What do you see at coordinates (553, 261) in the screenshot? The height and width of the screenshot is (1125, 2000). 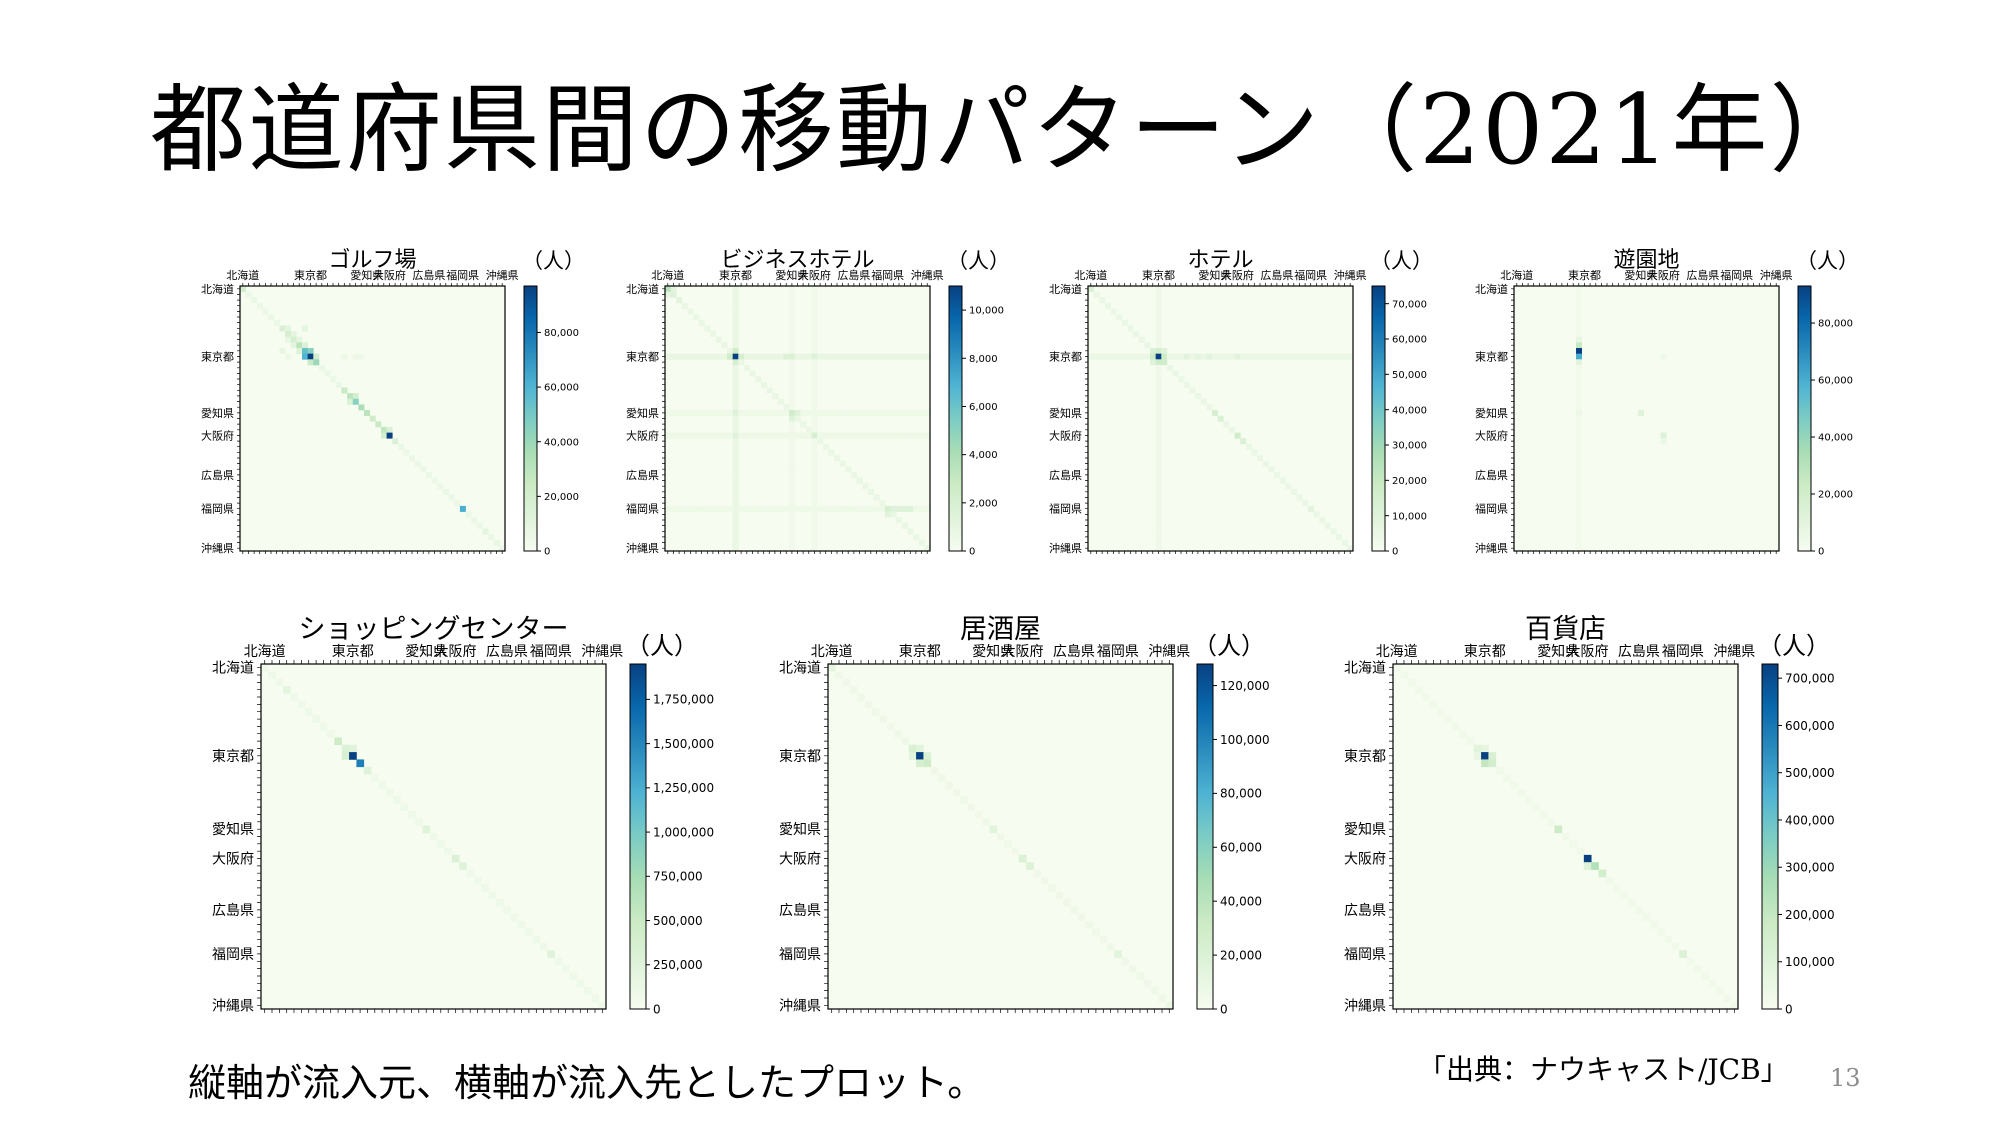 I see `colorbar-unit-label: （人）` at bounding box center [553, 261].